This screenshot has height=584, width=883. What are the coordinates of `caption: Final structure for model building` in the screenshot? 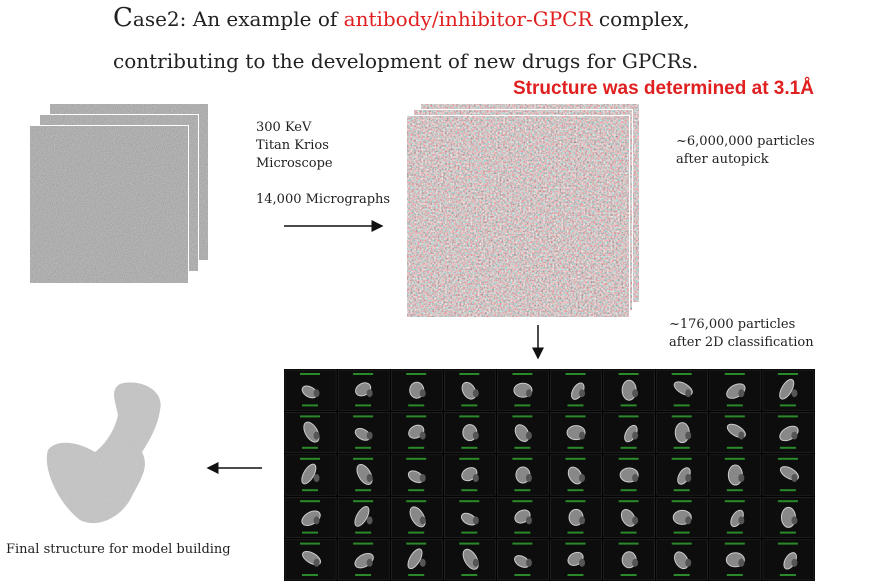 It's located at (118, 549).